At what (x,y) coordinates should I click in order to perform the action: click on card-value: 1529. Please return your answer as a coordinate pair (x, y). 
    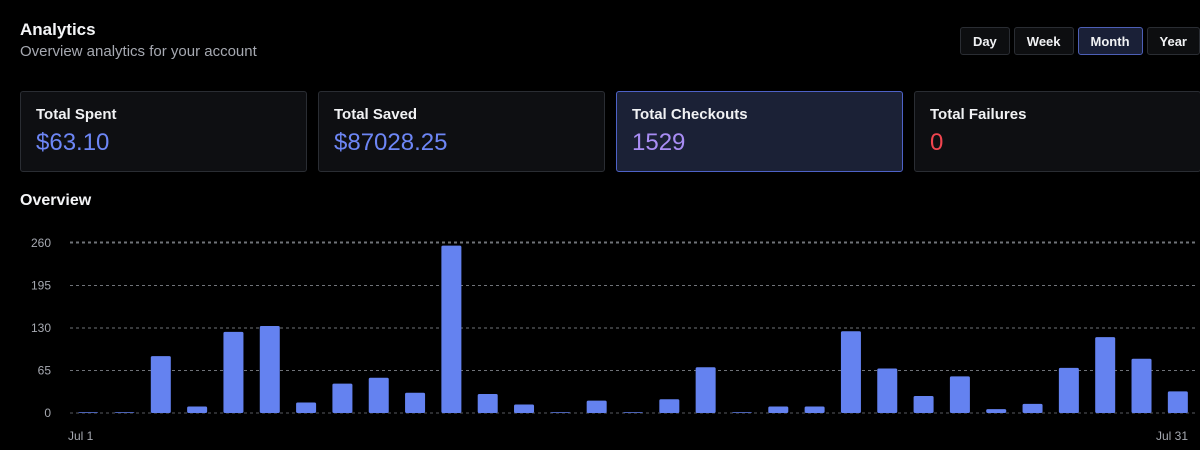
    Looking at the image, I should click on (659, 142).